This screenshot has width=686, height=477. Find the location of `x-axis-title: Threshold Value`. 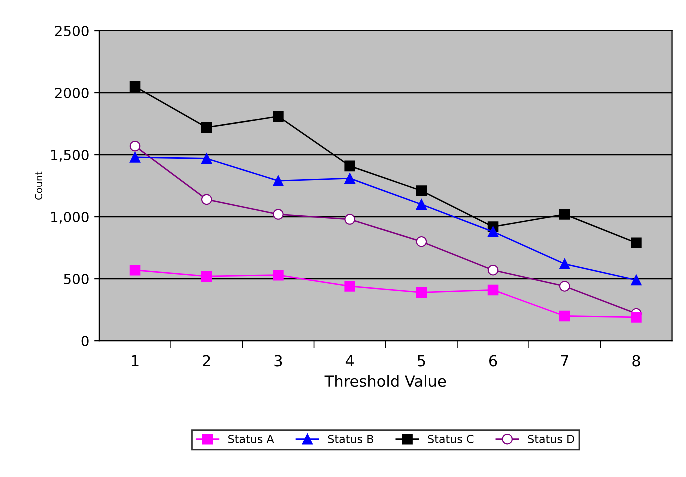

x-axis-title: Threshold Value is located at coordinates (385, 381).